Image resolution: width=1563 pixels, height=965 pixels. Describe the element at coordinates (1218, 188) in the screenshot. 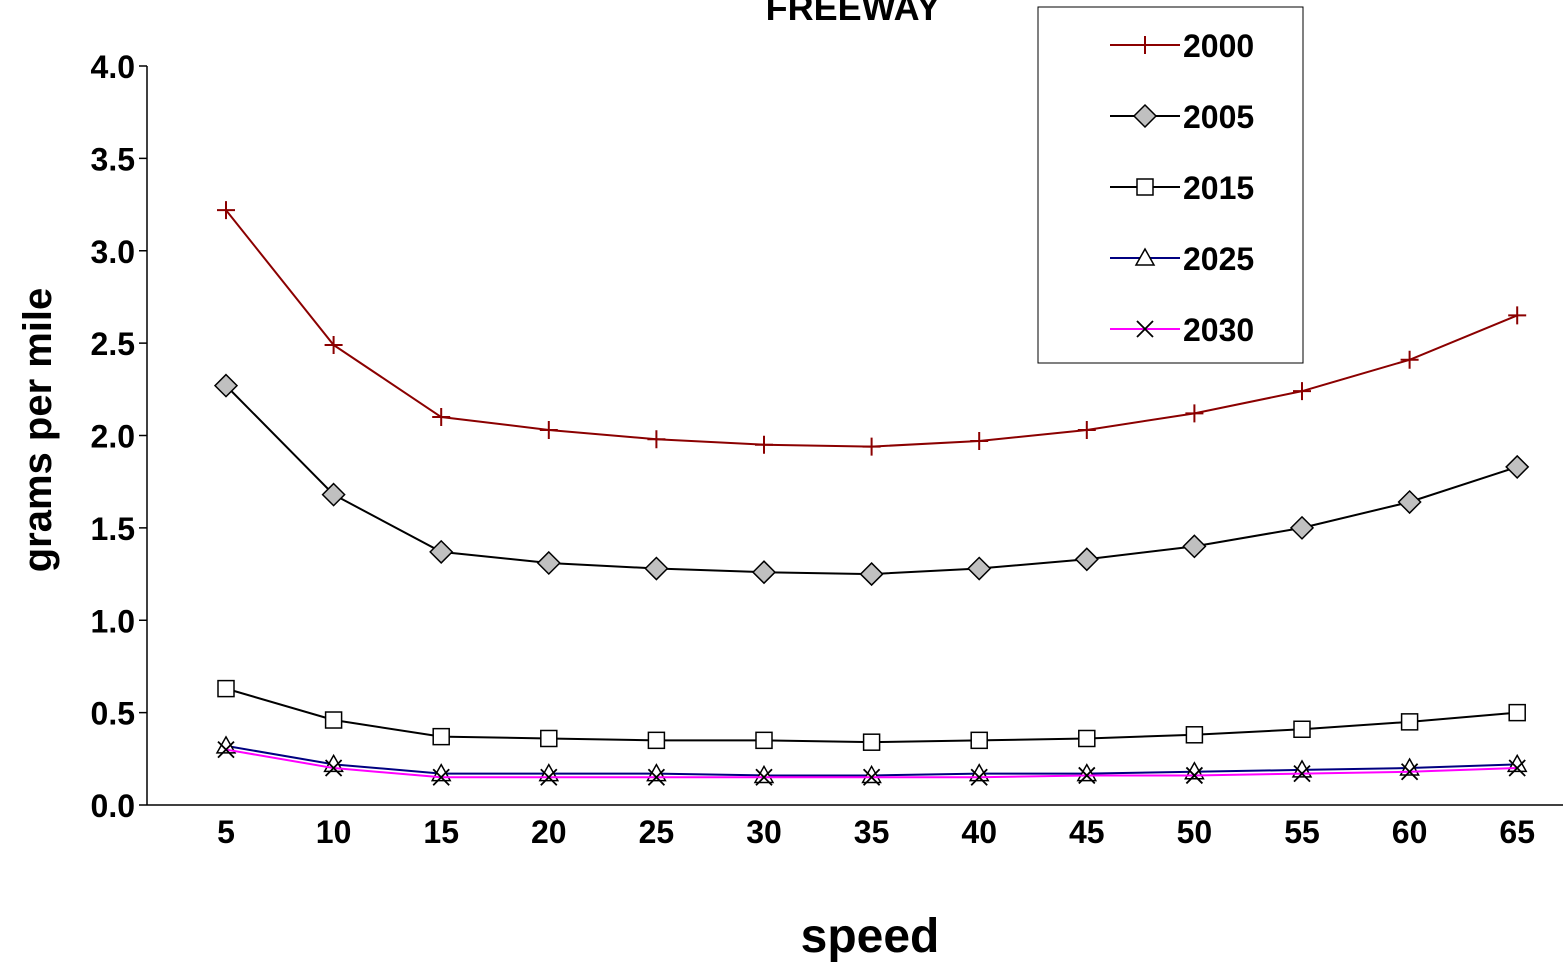

I see `legend-label: 2015` at that location.